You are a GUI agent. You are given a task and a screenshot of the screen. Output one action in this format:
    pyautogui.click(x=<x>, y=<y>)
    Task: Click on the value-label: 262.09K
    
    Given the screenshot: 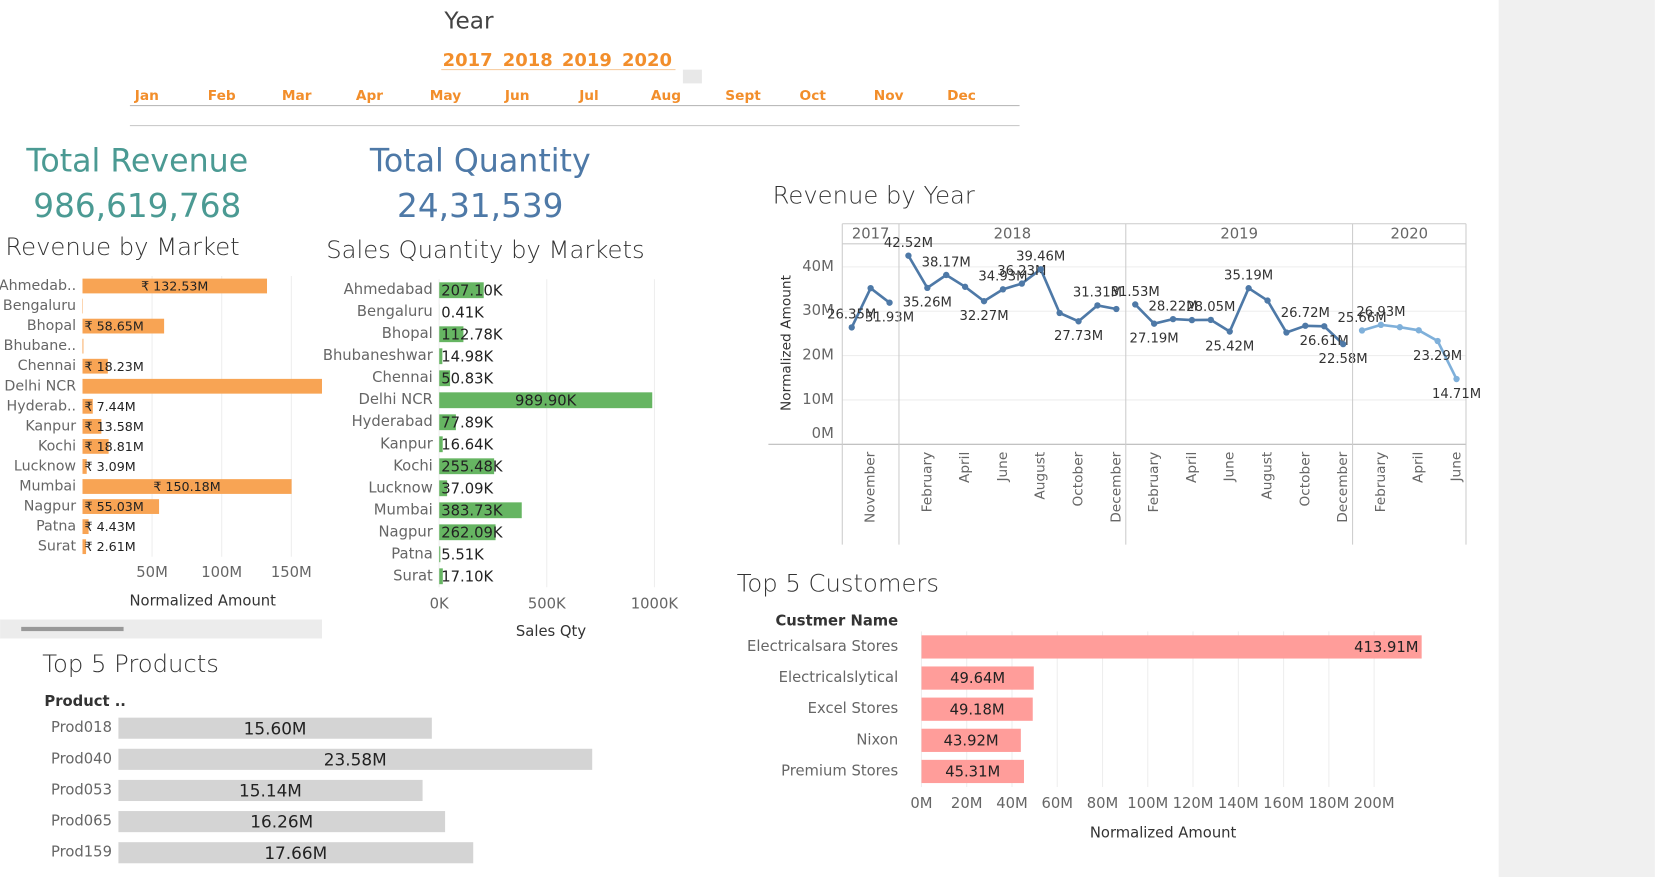 What is the action you would take?
    pyautogui.click(x=472, y=532)
    